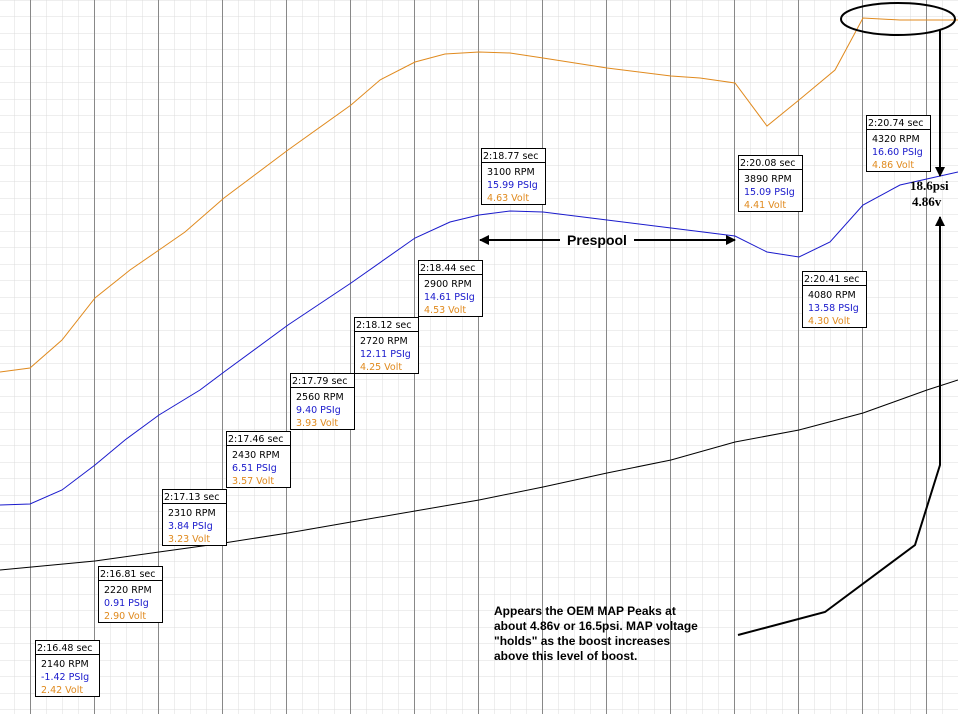  I want to click on readout-rpm: 2220 RPM, so click(128, 590).